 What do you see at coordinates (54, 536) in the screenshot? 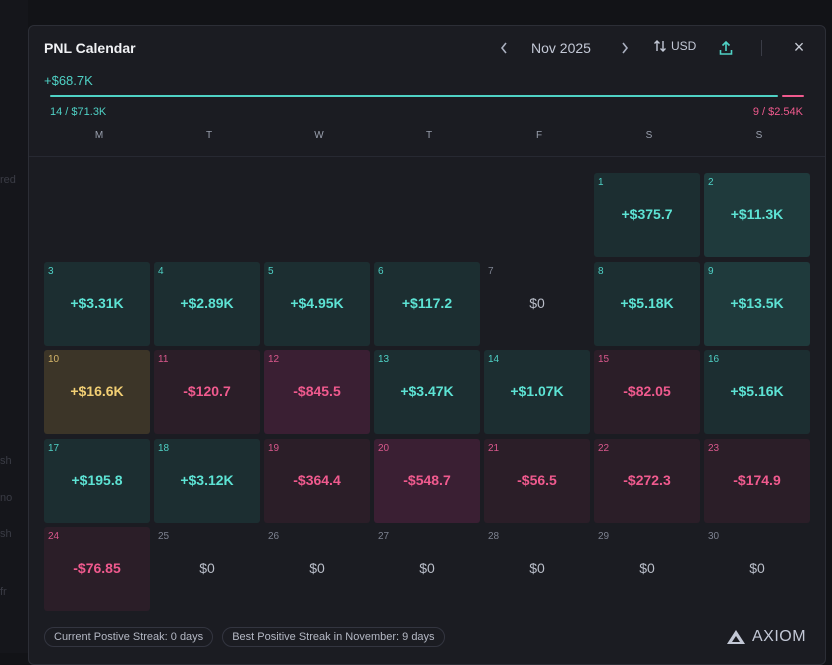
I see `day-number: 24` at bounding box center [54, 536].